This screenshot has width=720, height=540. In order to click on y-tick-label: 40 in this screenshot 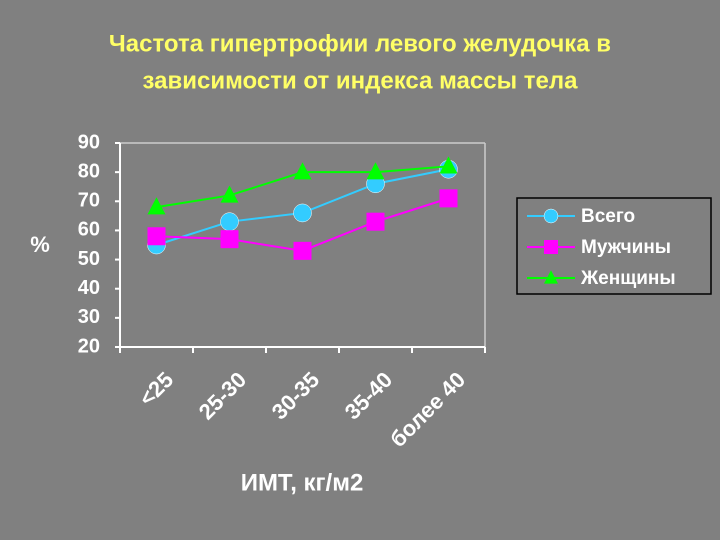, I will do `click(89, 288)`.